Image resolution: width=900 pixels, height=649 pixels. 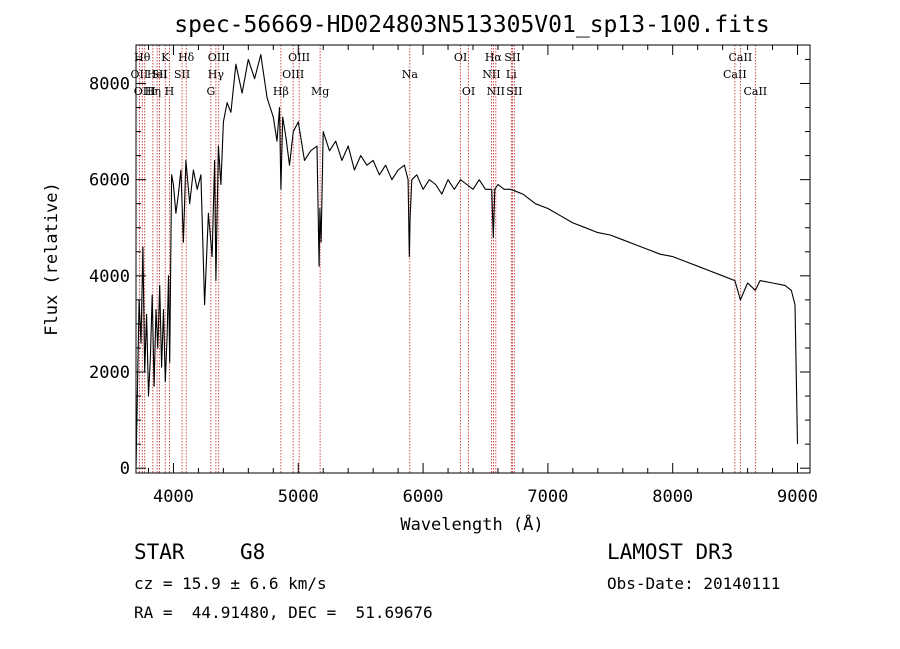 What do you see at coordinates (283, 612) in the screenshot?
I see `coordinates: RA = 44.91480, DEC = 51.69676` at bounding box center [283, 612].